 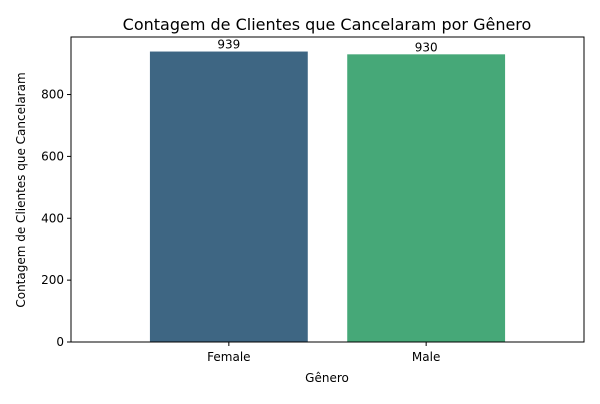 I want to click on x-axis-ticks: Female Male, so click(x=323, y=353).